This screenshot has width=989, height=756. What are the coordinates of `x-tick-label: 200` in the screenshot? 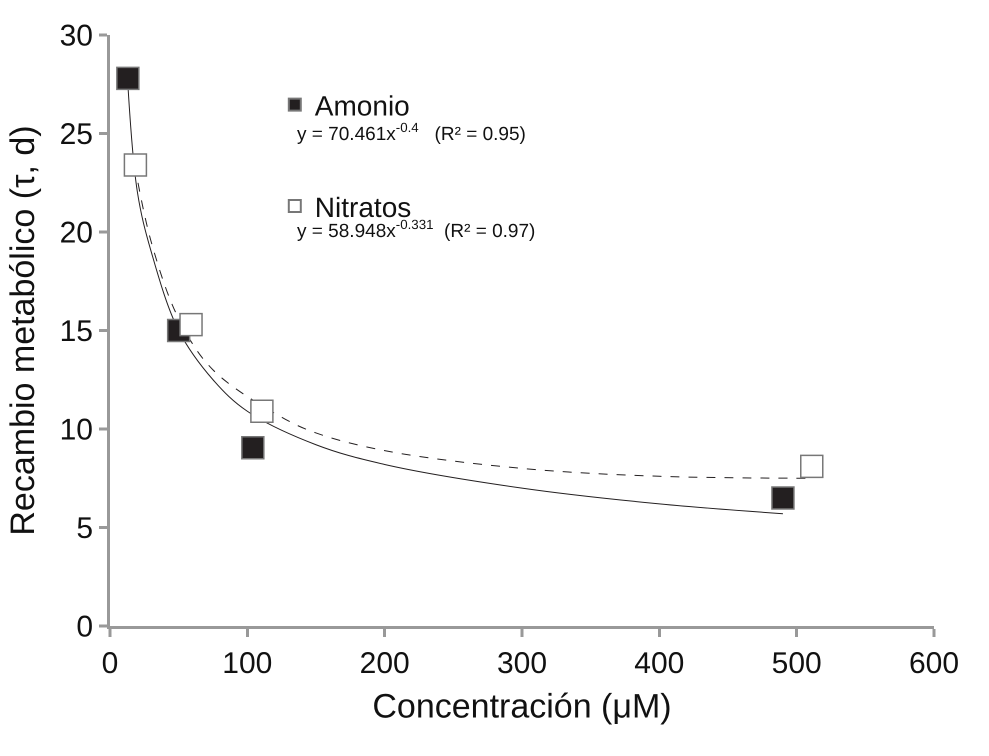 It's located at (385, 663).